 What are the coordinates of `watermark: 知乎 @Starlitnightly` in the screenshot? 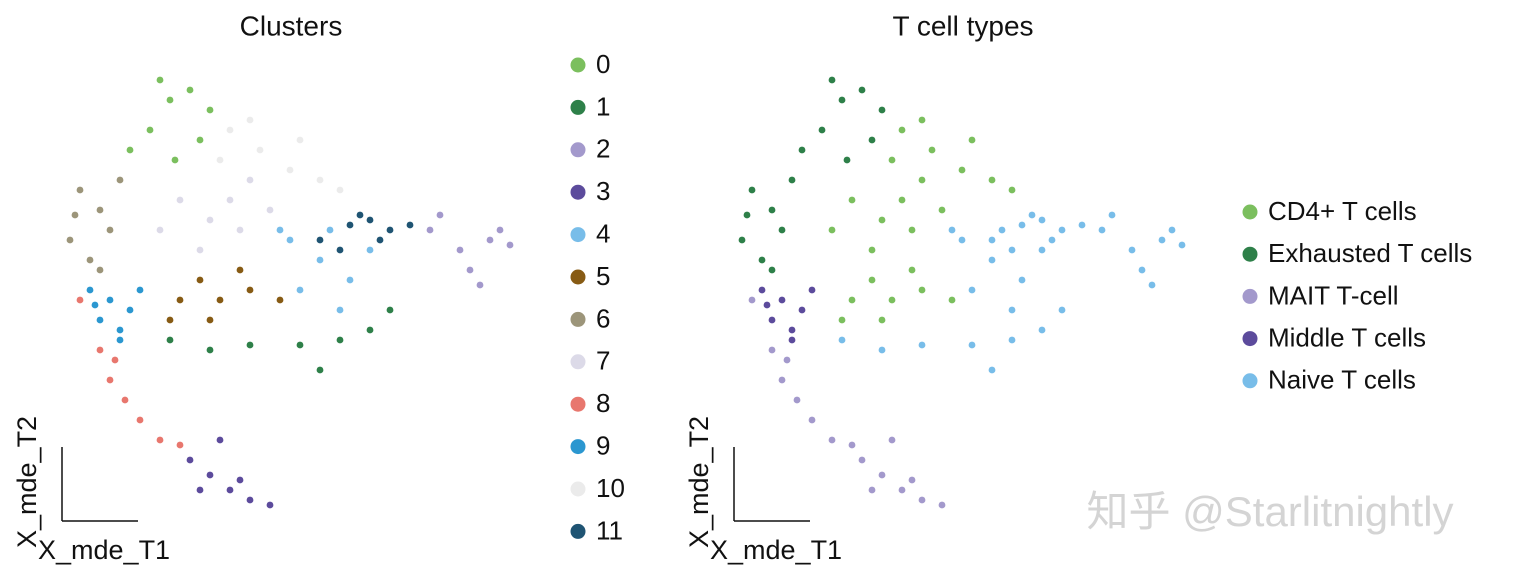 It's located at (1269, 511).